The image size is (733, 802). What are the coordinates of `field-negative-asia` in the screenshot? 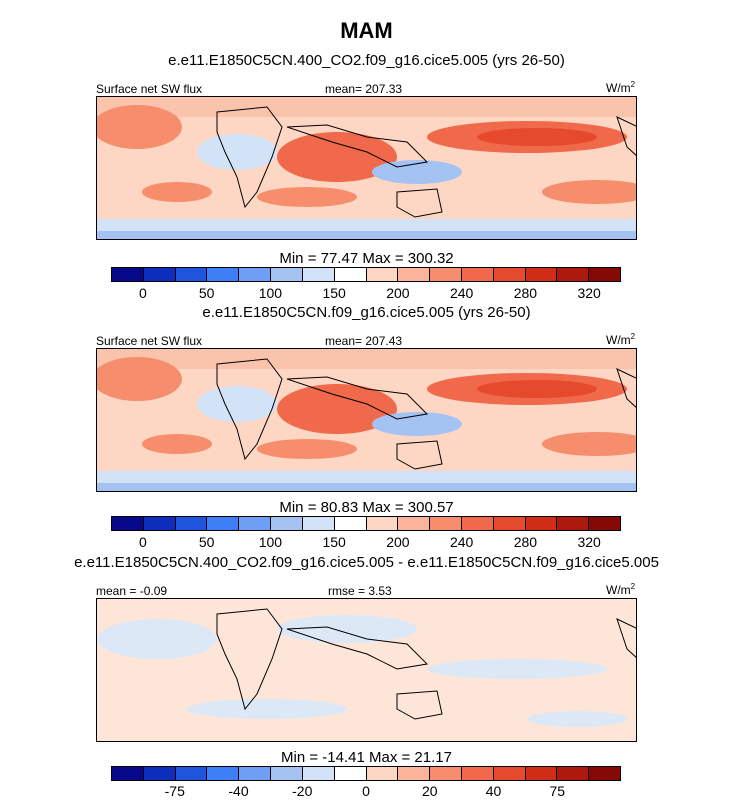 It's located at (347, 629).